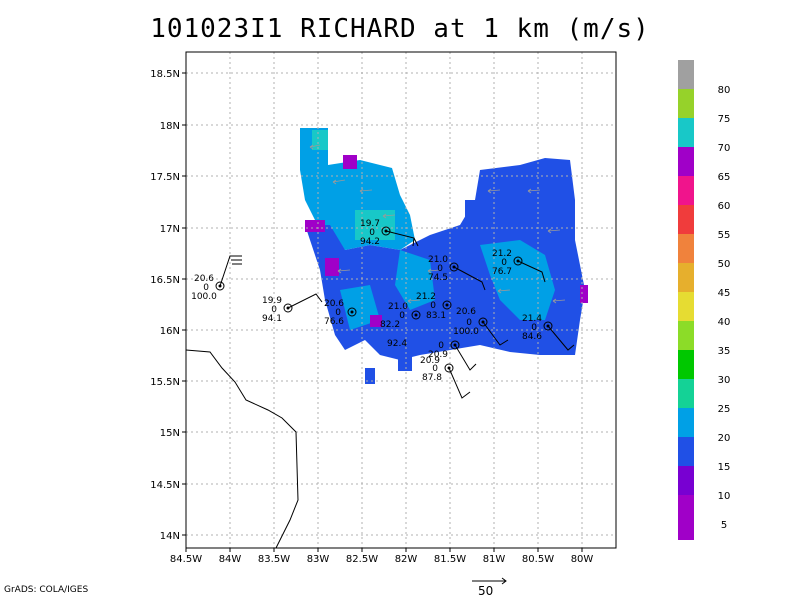  Describe the element at coordinates (370, 224) in the screenshot. I see `station-obs-top: 19.7` at that location.